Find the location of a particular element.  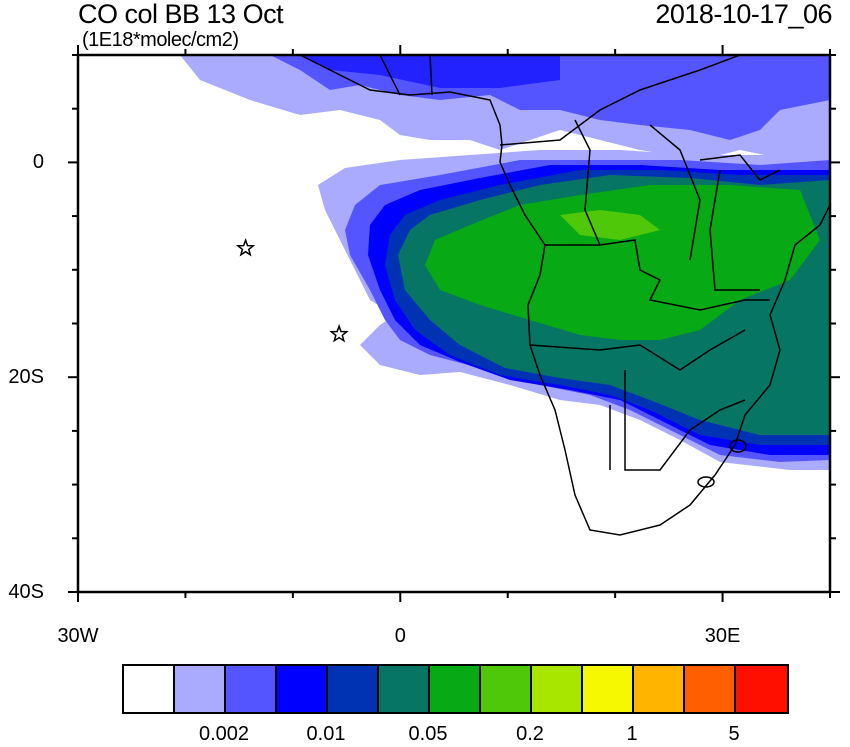

units-label: (1E18*molec/cm2) is located at coordinates (160, 40).